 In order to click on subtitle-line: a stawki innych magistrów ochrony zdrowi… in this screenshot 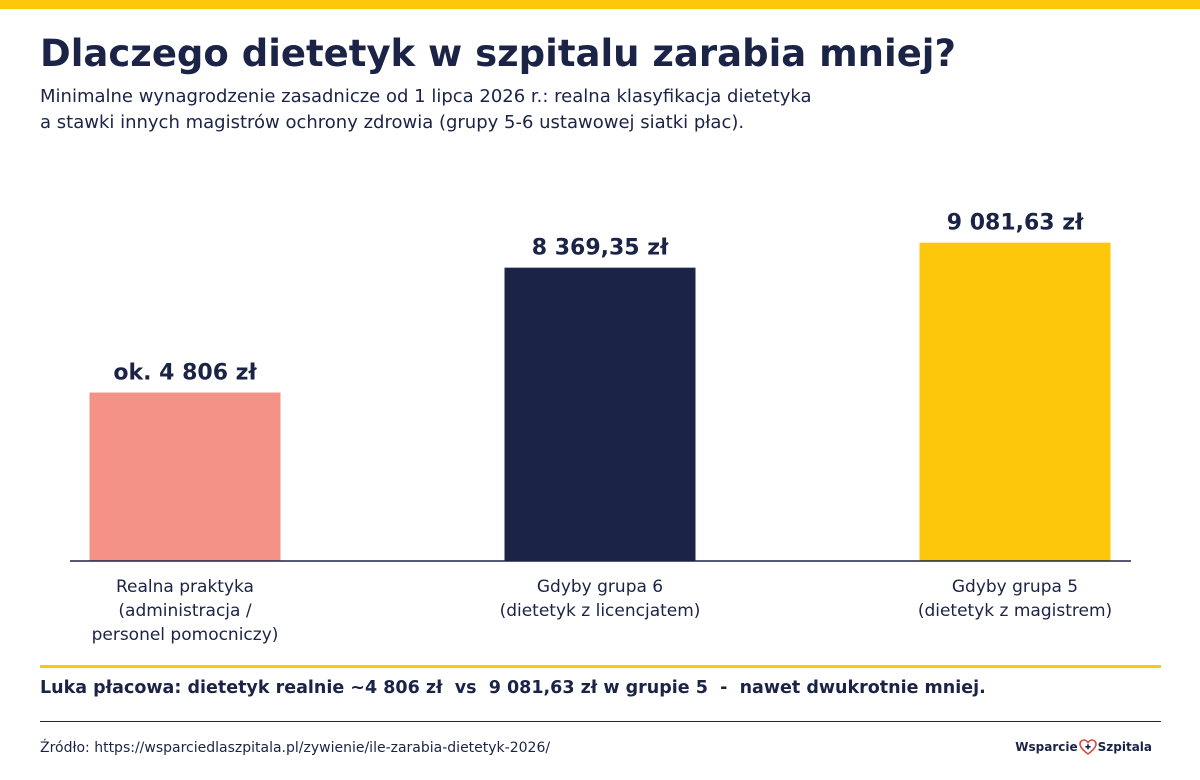, I will do `click(392, 122)`.